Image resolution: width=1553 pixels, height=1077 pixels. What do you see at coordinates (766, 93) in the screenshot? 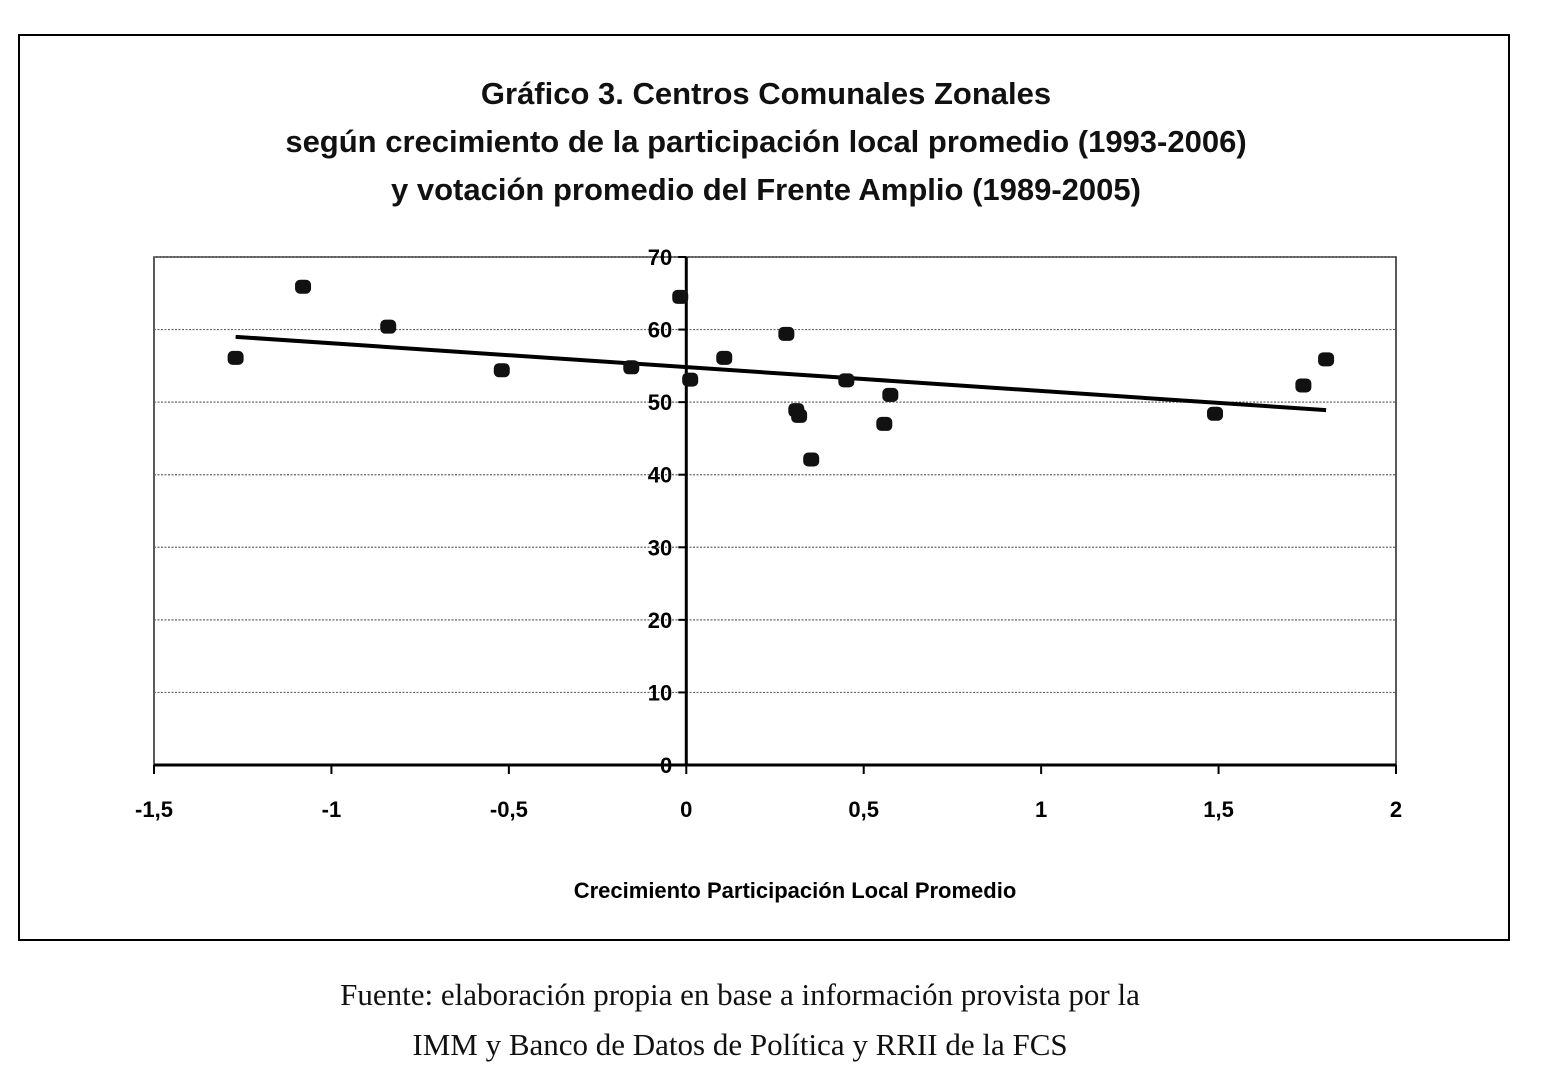
I see `title-line-1: Gráfico 3. Centros Comunales Zonales` at bounding box center [766, 93].